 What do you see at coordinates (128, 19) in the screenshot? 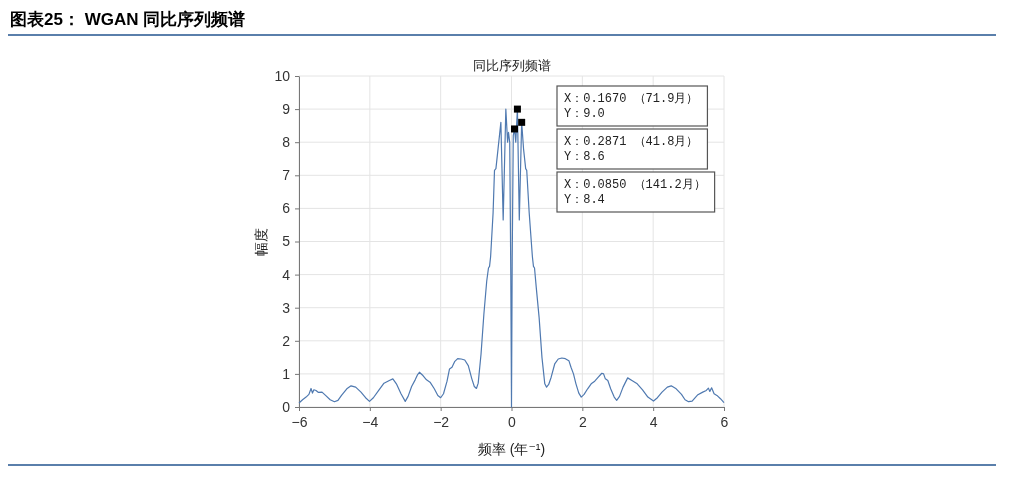
I see `text: 图表25： WGAN 同比序列频谱` at bounding box center [128, 19].